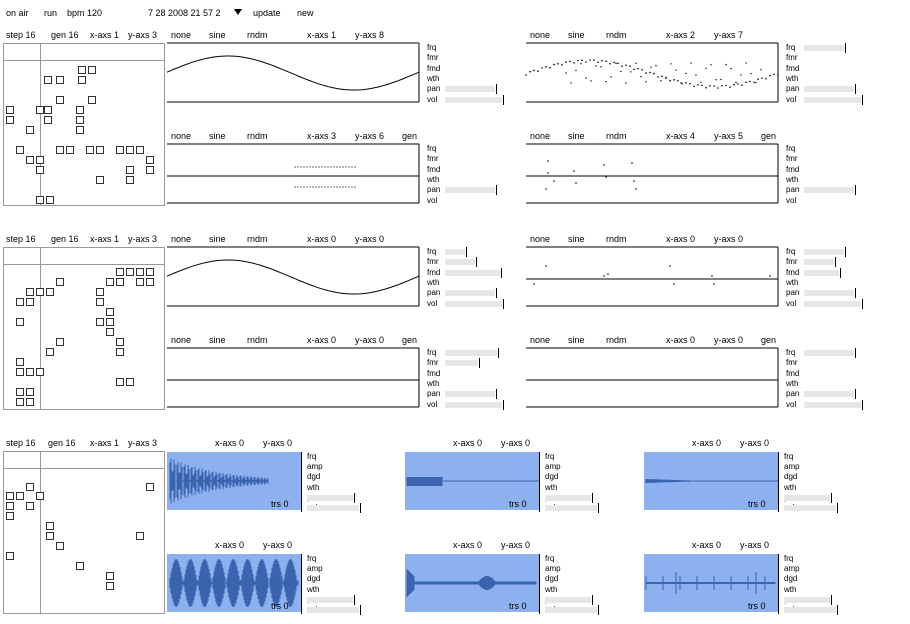  Describe the element at coordinates (17, 13) in the screenshot. I see `on-air-button: on air` at that location.